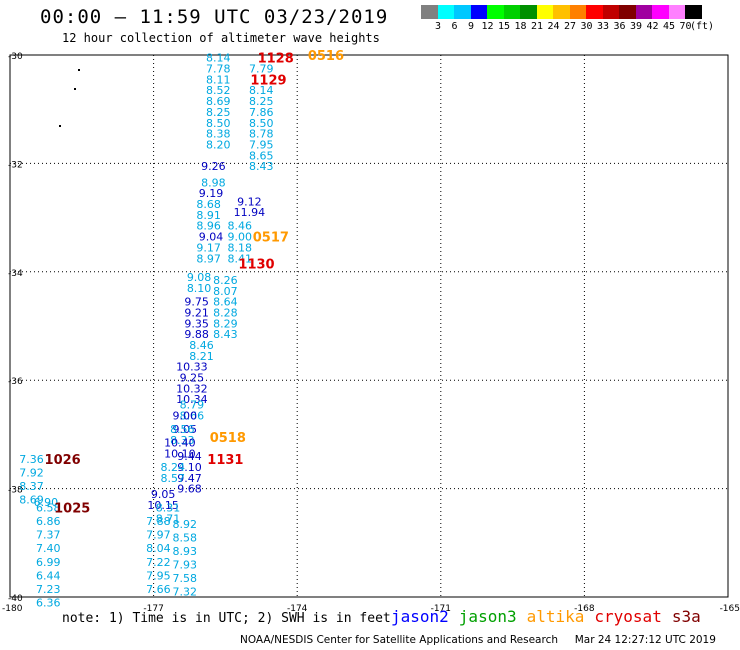 The image size is (740, 650). What do you see at coordinates (636, 26) in the screenshot?
I see `legend-label: 39` at bounding box center [636, 26].